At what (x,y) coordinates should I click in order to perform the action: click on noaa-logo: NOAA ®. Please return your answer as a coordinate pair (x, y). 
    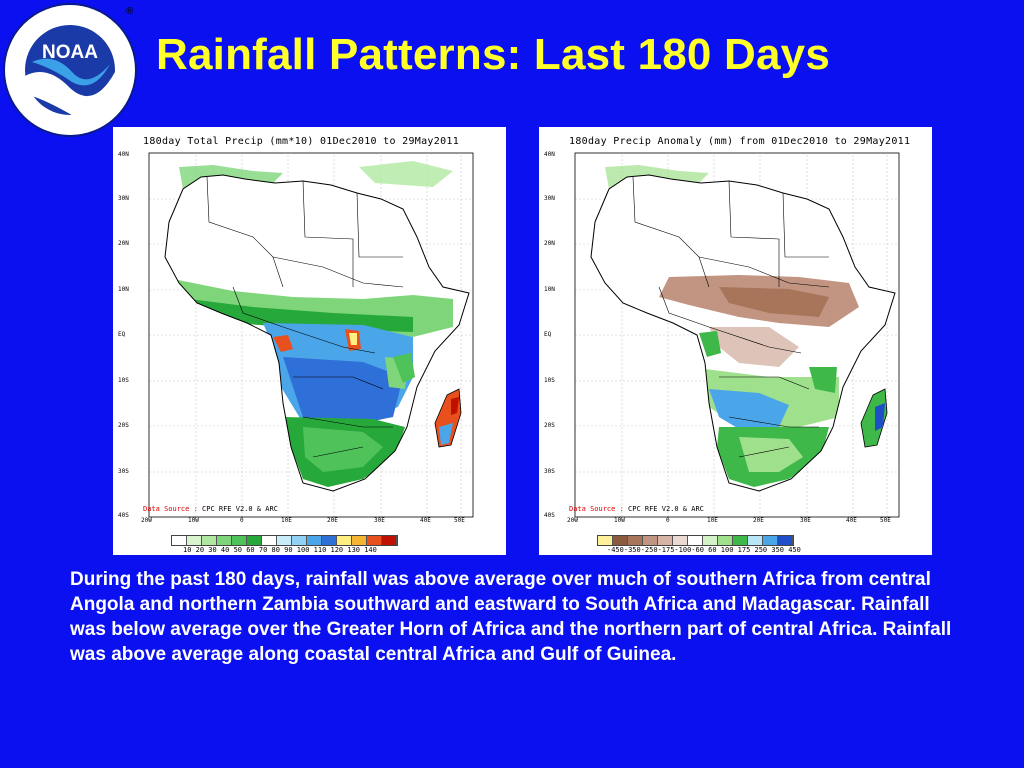
    Looking at the image, I should click on (70, 70).